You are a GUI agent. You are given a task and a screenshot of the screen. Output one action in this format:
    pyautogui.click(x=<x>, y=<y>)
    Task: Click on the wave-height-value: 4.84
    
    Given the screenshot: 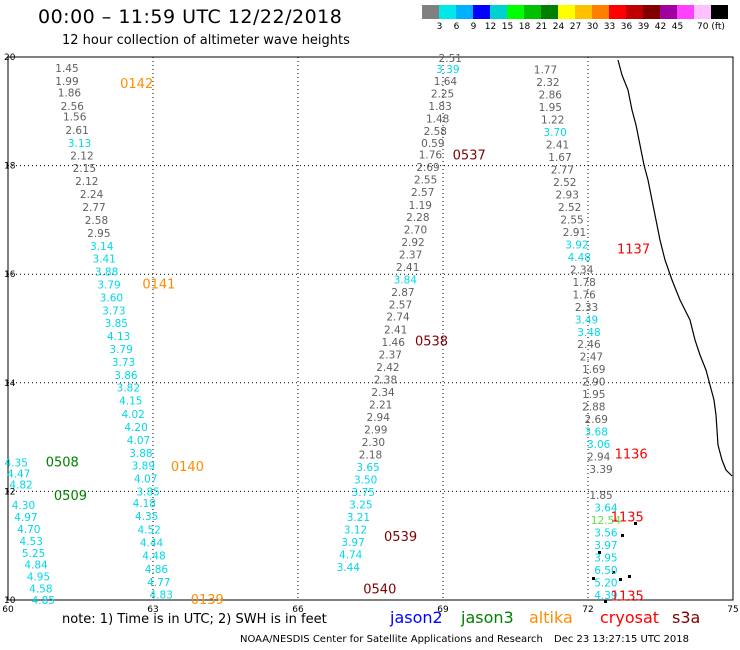 What is the action you would take?
    pyautogui.click(x=36, y=566)
    